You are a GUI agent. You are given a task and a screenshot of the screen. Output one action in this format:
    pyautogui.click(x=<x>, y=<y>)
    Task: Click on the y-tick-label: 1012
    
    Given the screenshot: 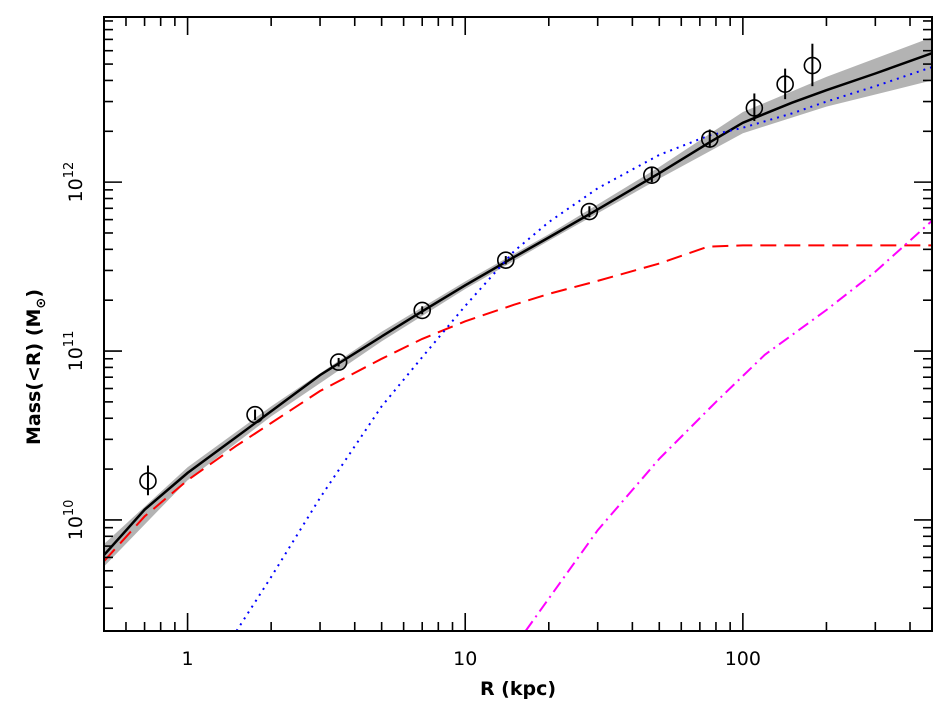 What is the action you would take?
    pyautogui.click(x=74, y=182)
    